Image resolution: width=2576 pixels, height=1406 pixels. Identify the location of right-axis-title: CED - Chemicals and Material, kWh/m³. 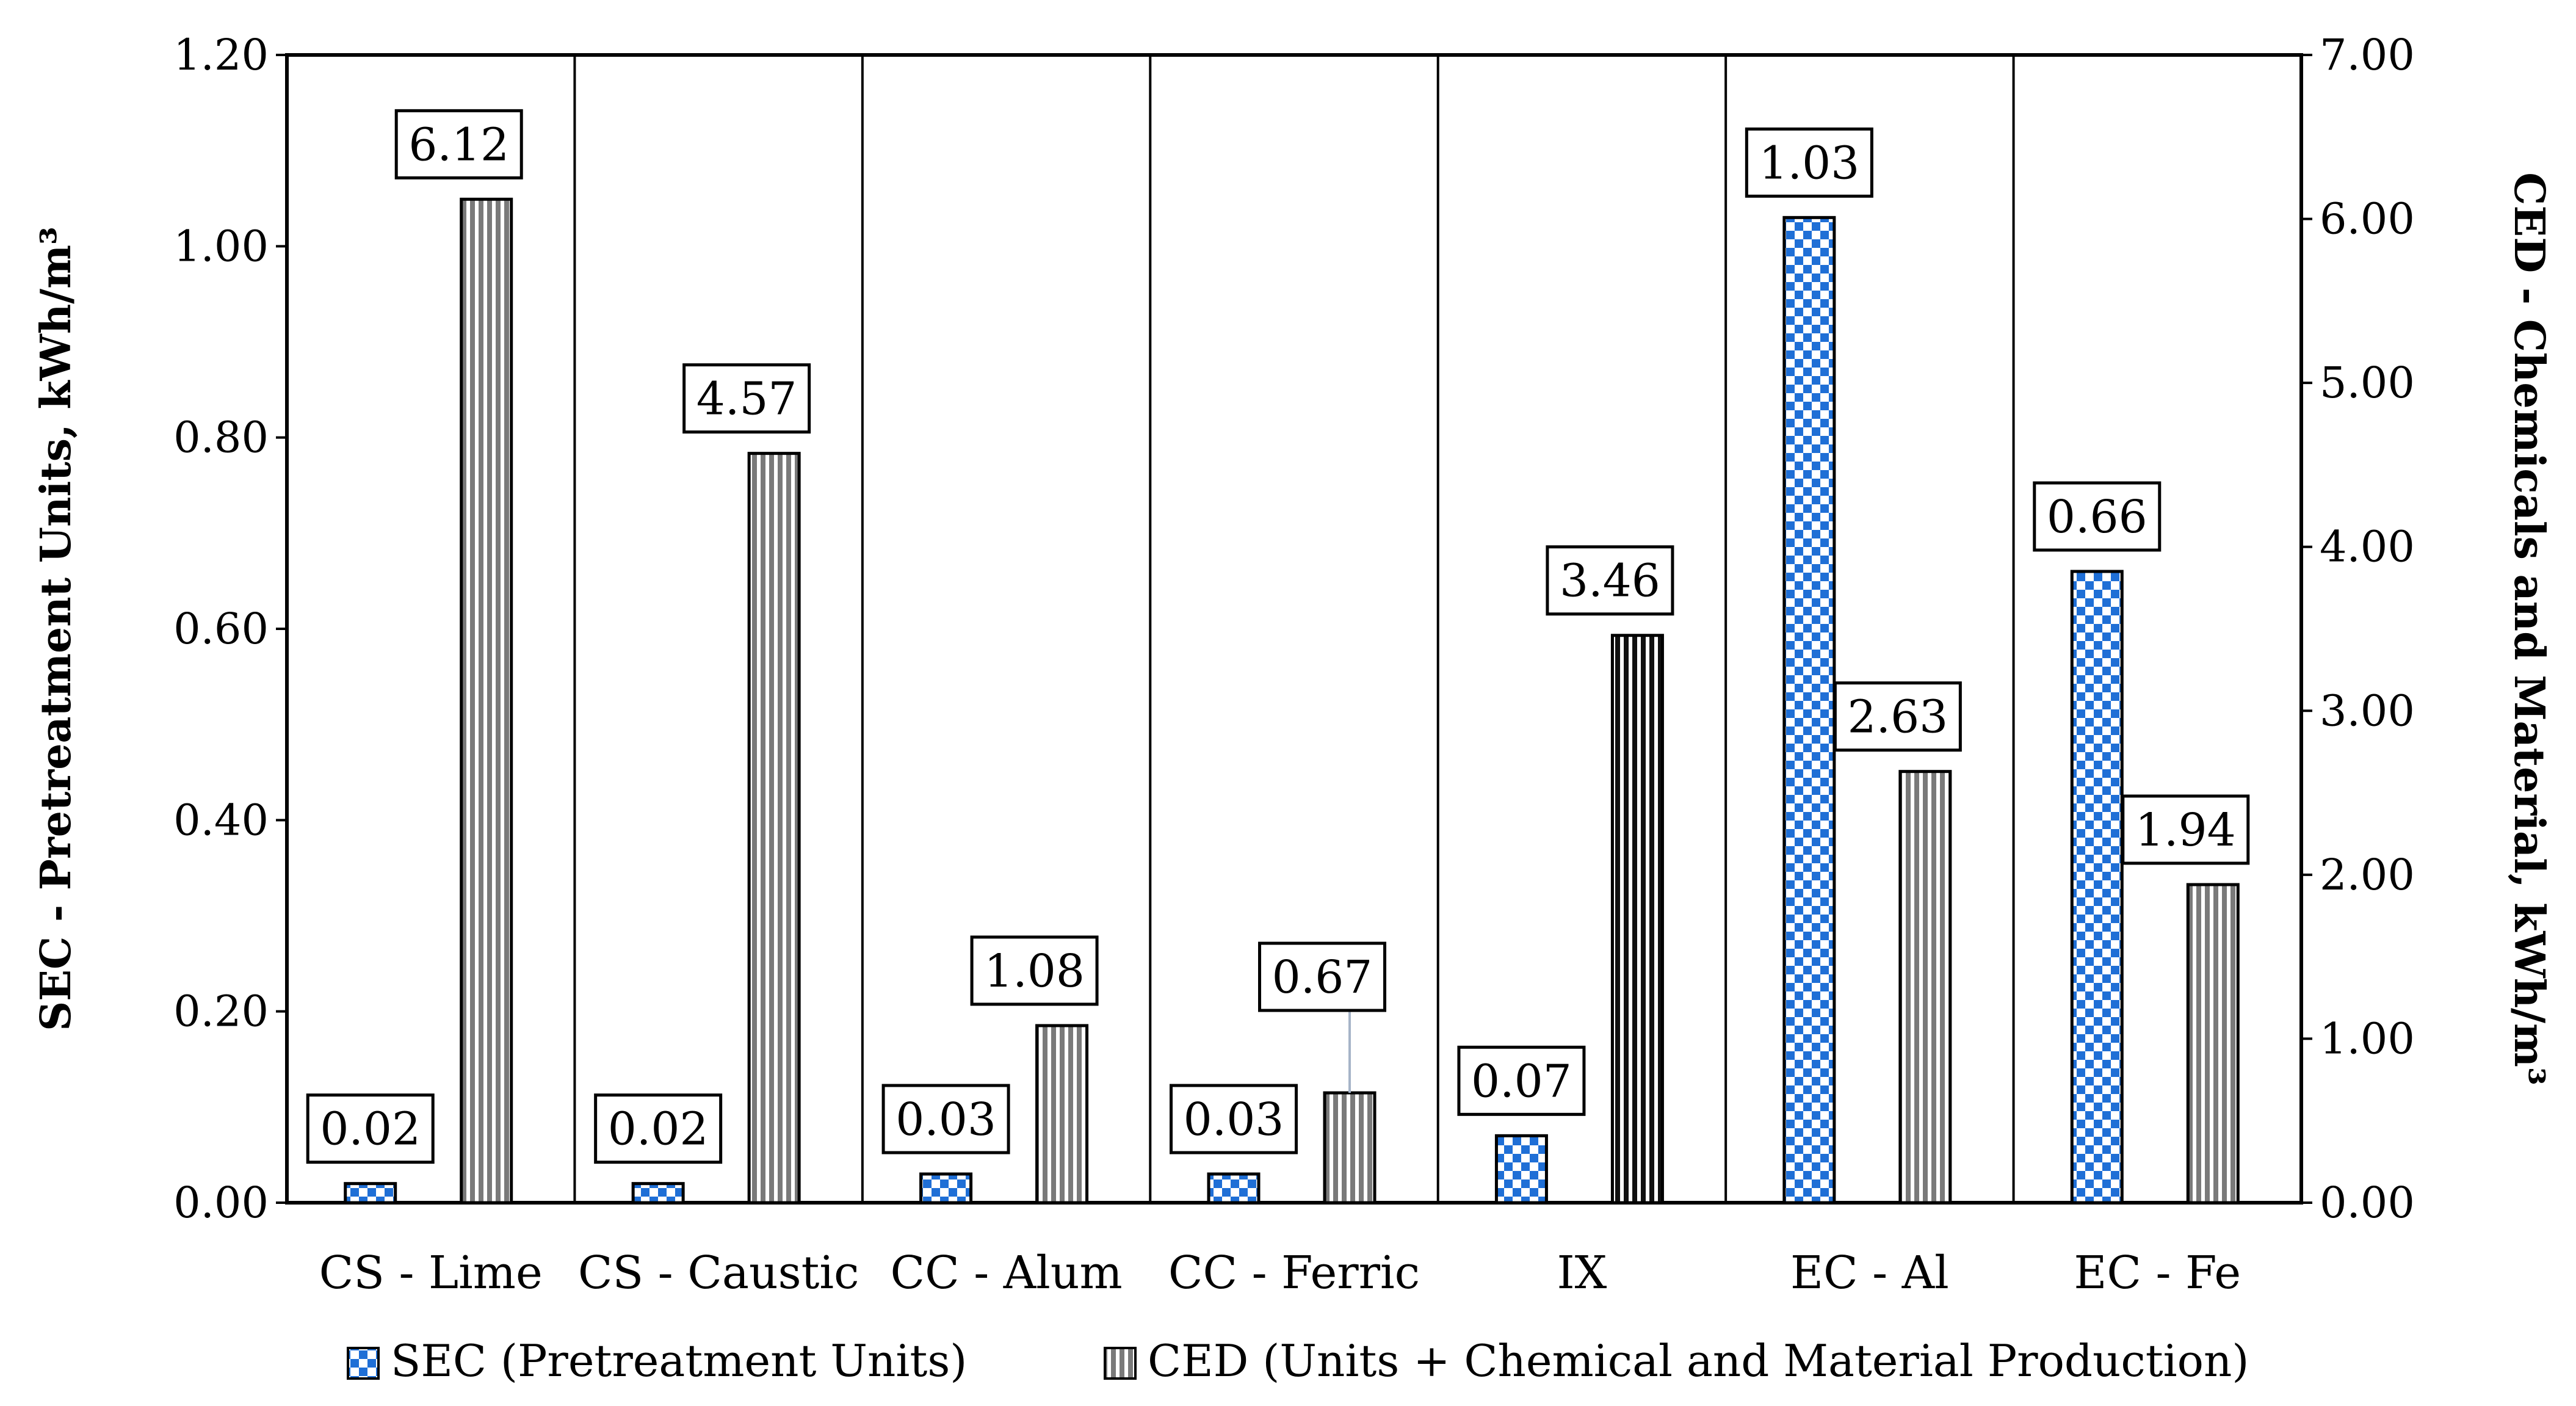
(2529, 628).